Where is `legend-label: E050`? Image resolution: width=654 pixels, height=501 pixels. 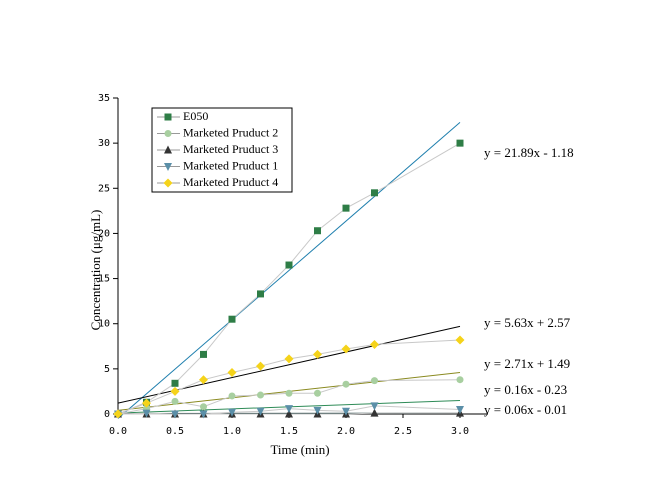 legend-label: E050 is located at coordinates (195, 116).